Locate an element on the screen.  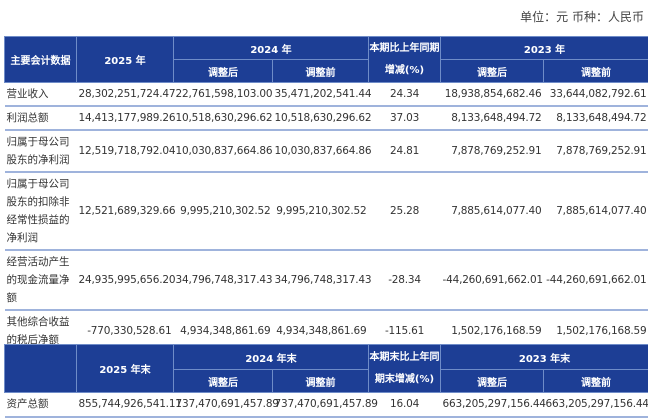
value-change: 24.81 is located at coordinates (404, 151).